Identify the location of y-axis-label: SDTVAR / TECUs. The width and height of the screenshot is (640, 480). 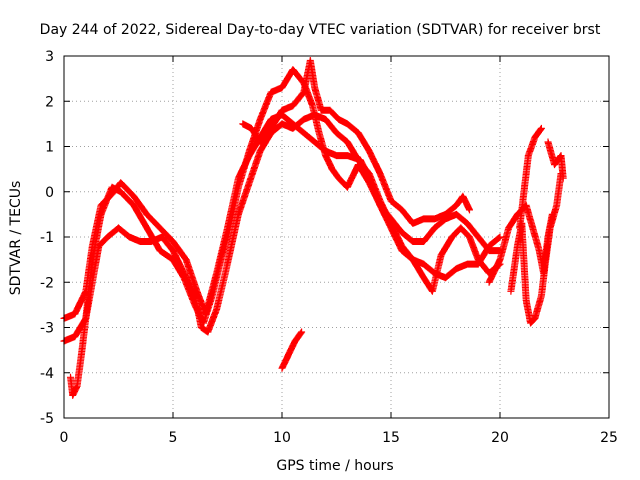
(16, 238).